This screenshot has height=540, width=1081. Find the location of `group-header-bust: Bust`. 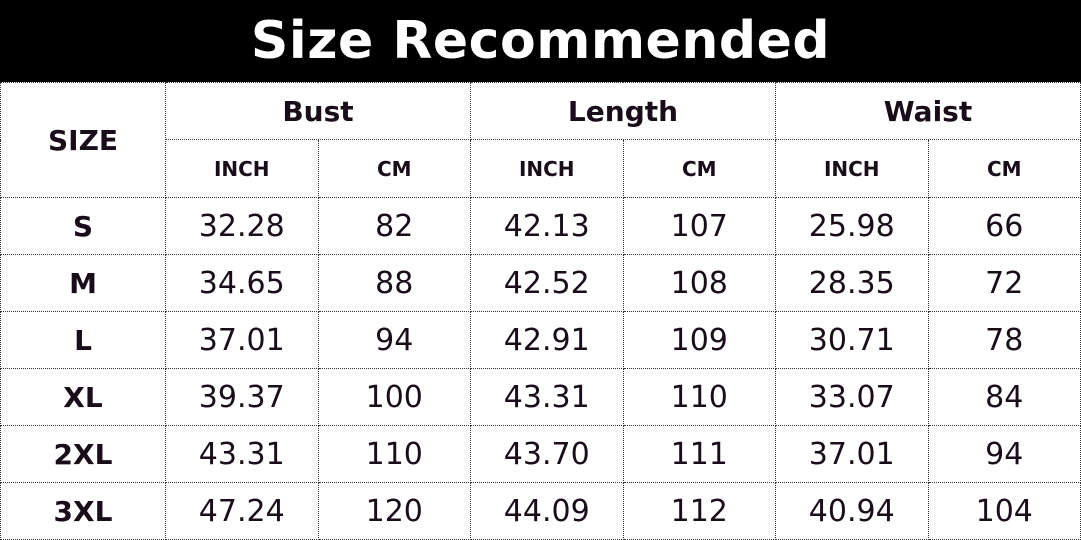

group-header-bust: Bust is located at coordinates (318, 111).